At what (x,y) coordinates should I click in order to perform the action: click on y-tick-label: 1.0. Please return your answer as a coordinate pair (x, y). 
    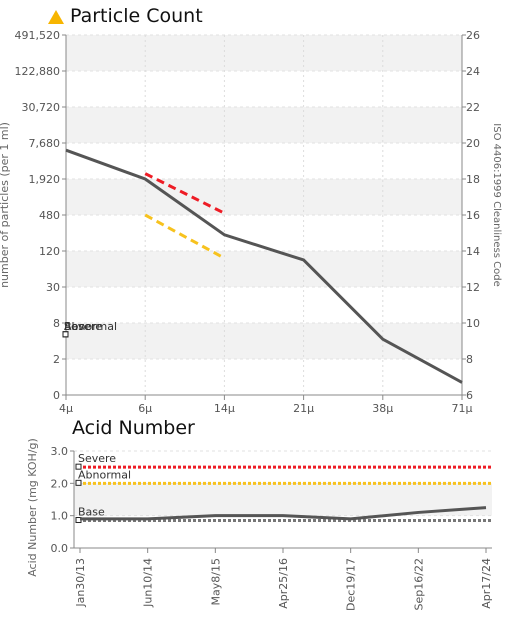
    Looking at the image, I should click on (60, 516).